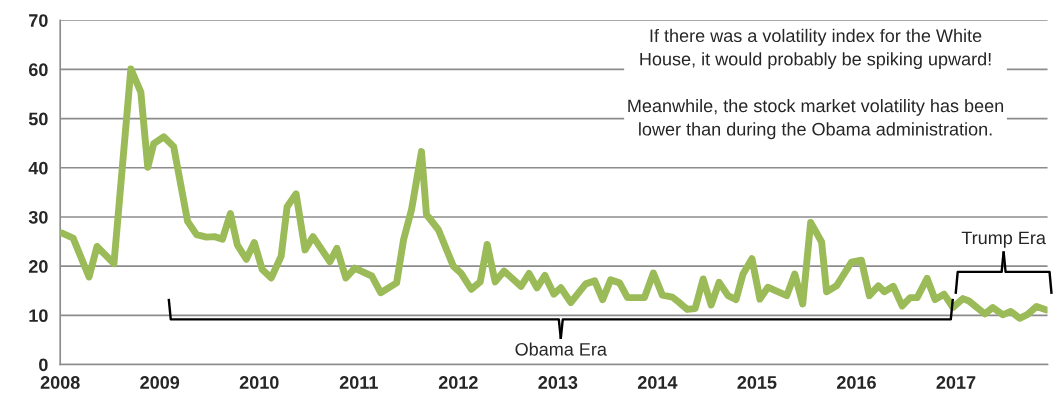 This screenshot has width=1056, height=405. Describe the element at coordinates (38, 119) in the screenshot. I see `y-tick-label: 50` at that location.